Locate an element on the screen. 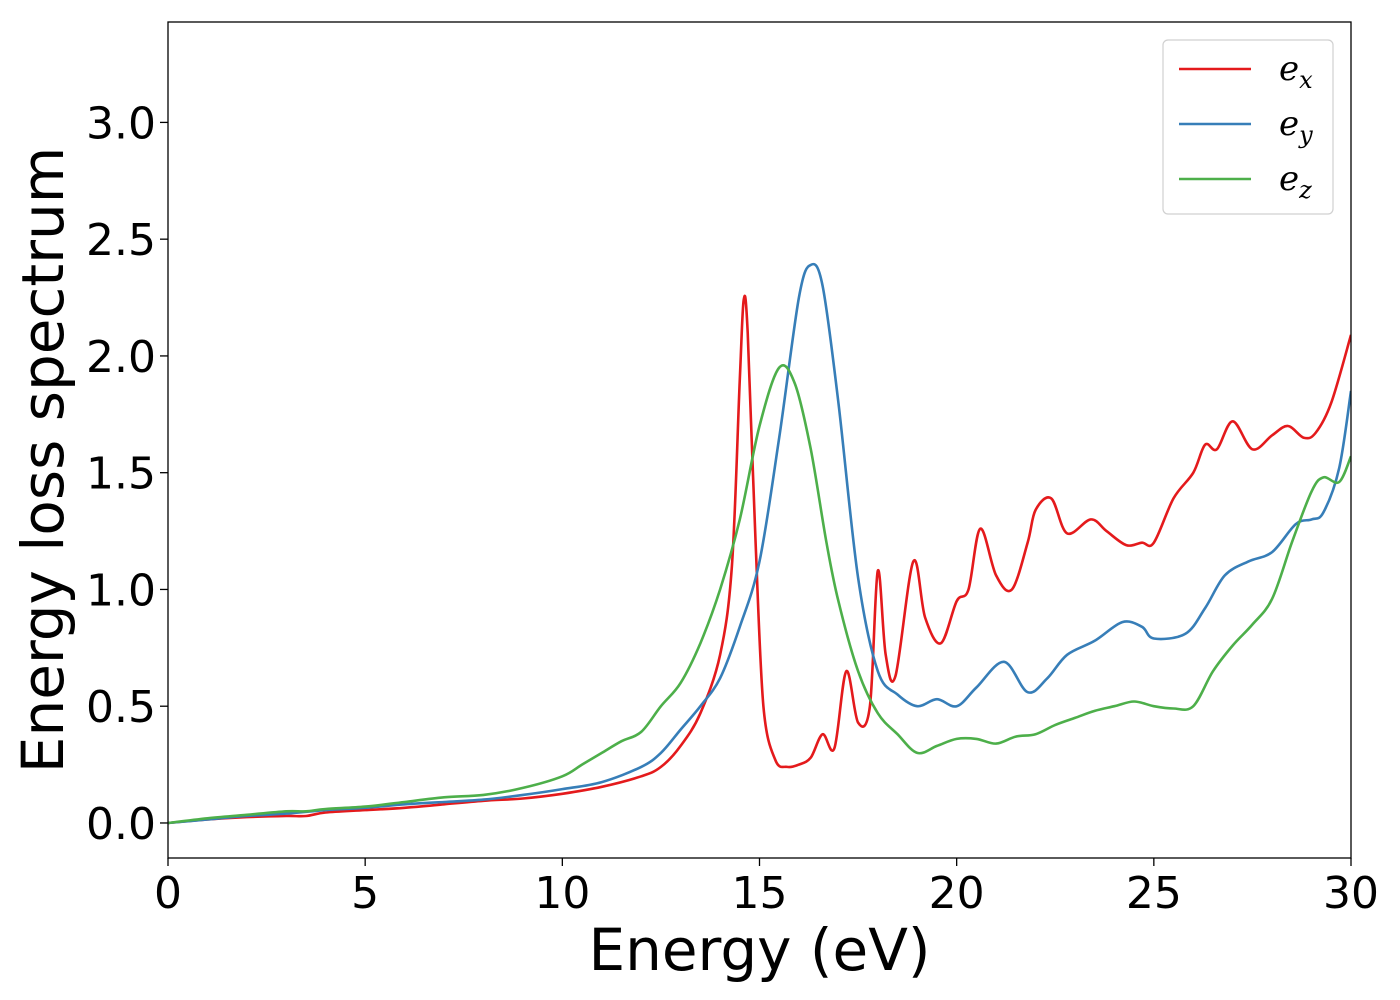 Image resolution: width=1400 pixels, height=1000 pixels. y-tick-label: 3.0 is located at coordinates (121, 123).